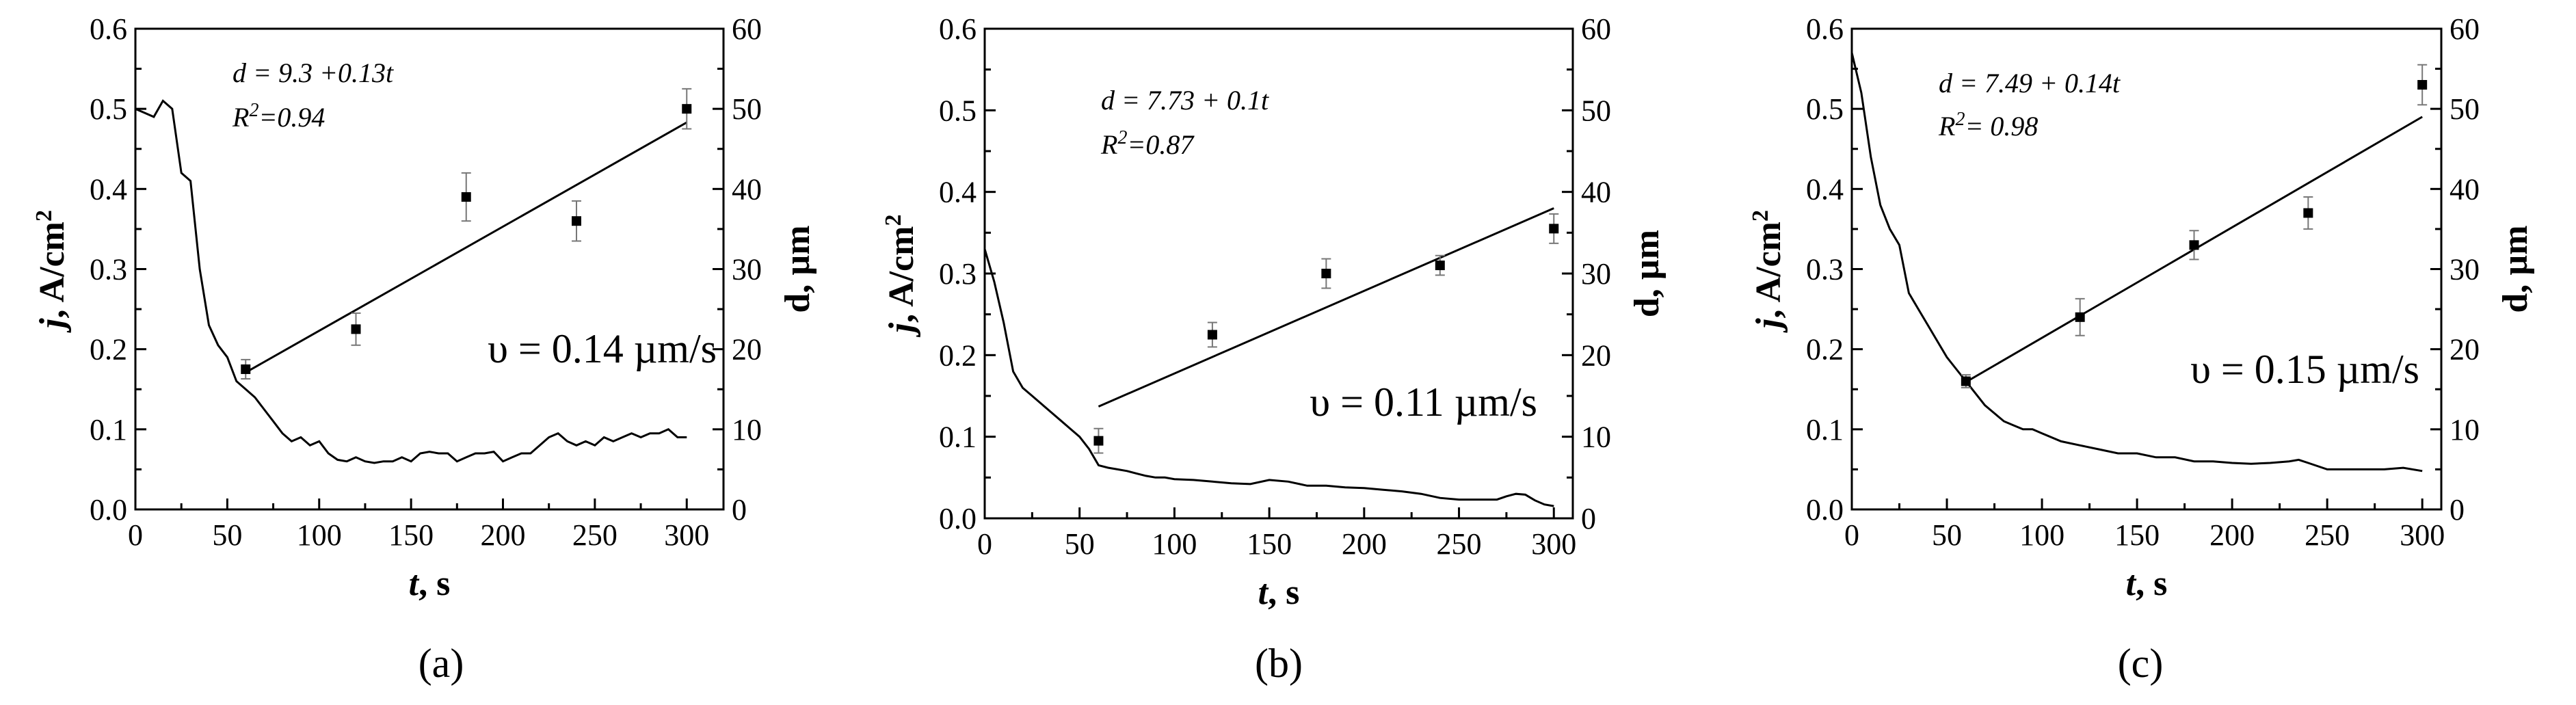 Image resolution: width=2576 pixels, height=705 pixels. I want to click on fit-equation: d = 7.73 + 0.1t, so click(1185, 100).